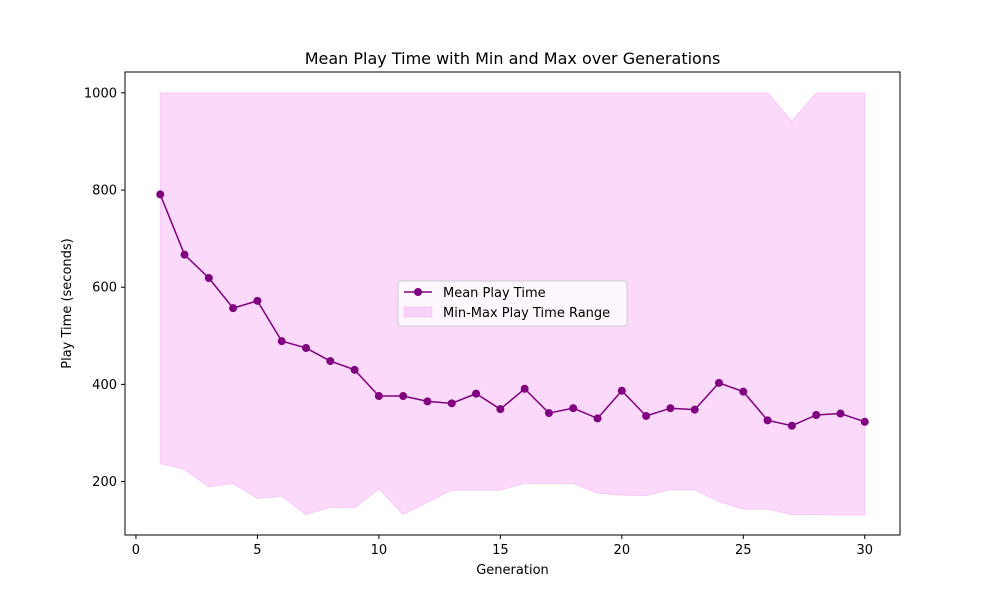  What do you see at coordinates (622, 550) in the screenshot?
I see `x-tick-label: 20` at bounding box center [622, 550].